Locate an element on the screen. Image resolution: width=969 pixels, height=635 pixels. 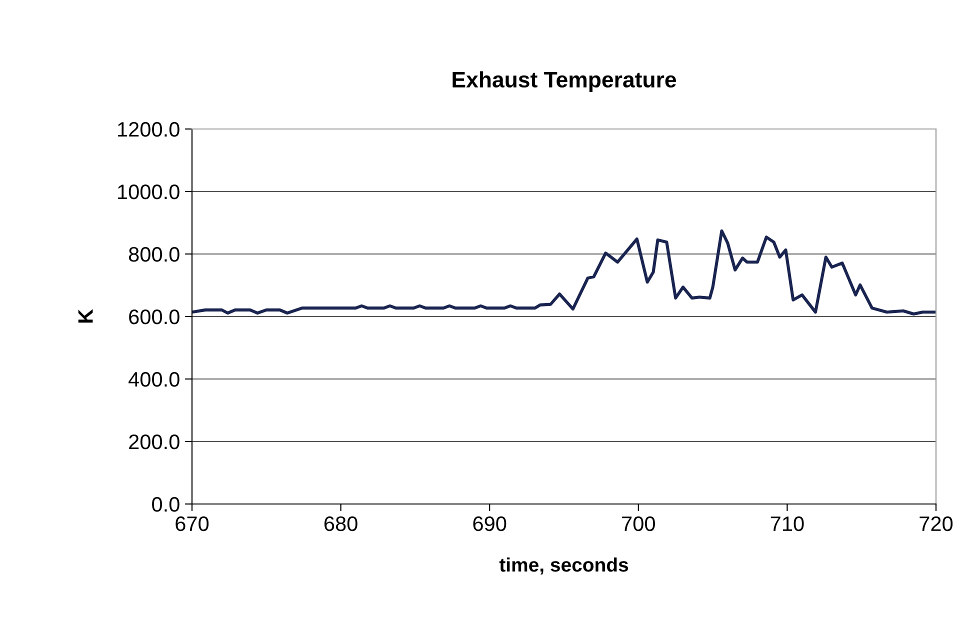
x-tick-label: 670 is located at coordinates (192, 524).